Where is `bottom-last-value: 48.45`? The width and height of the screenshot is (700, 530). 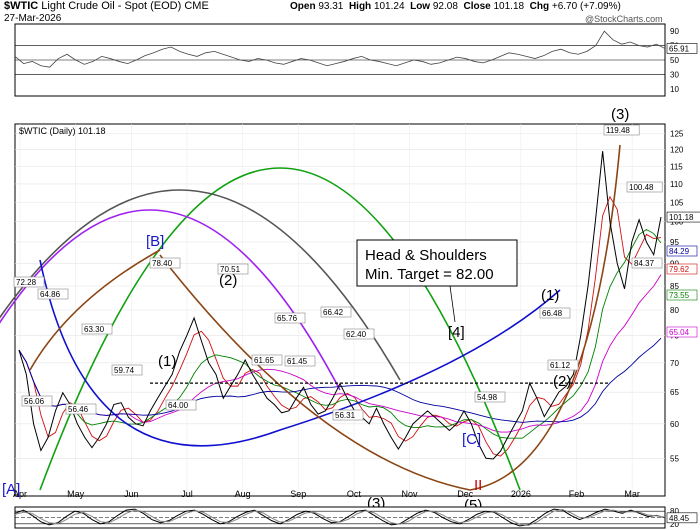
bottom-last-value: 48.45 is located at coordinates (679, 518).